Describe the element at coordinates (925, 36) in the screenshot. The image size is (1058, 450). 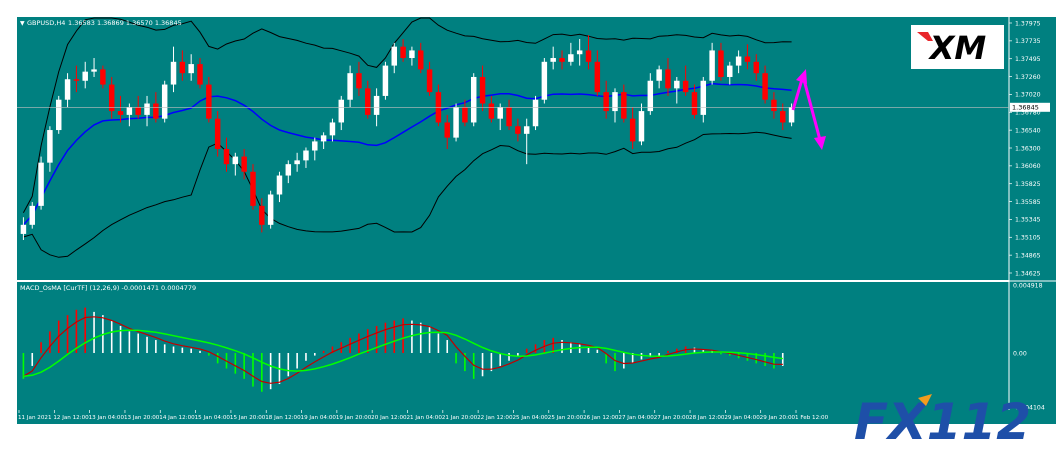
I see `xm-logo-accent` at that location.